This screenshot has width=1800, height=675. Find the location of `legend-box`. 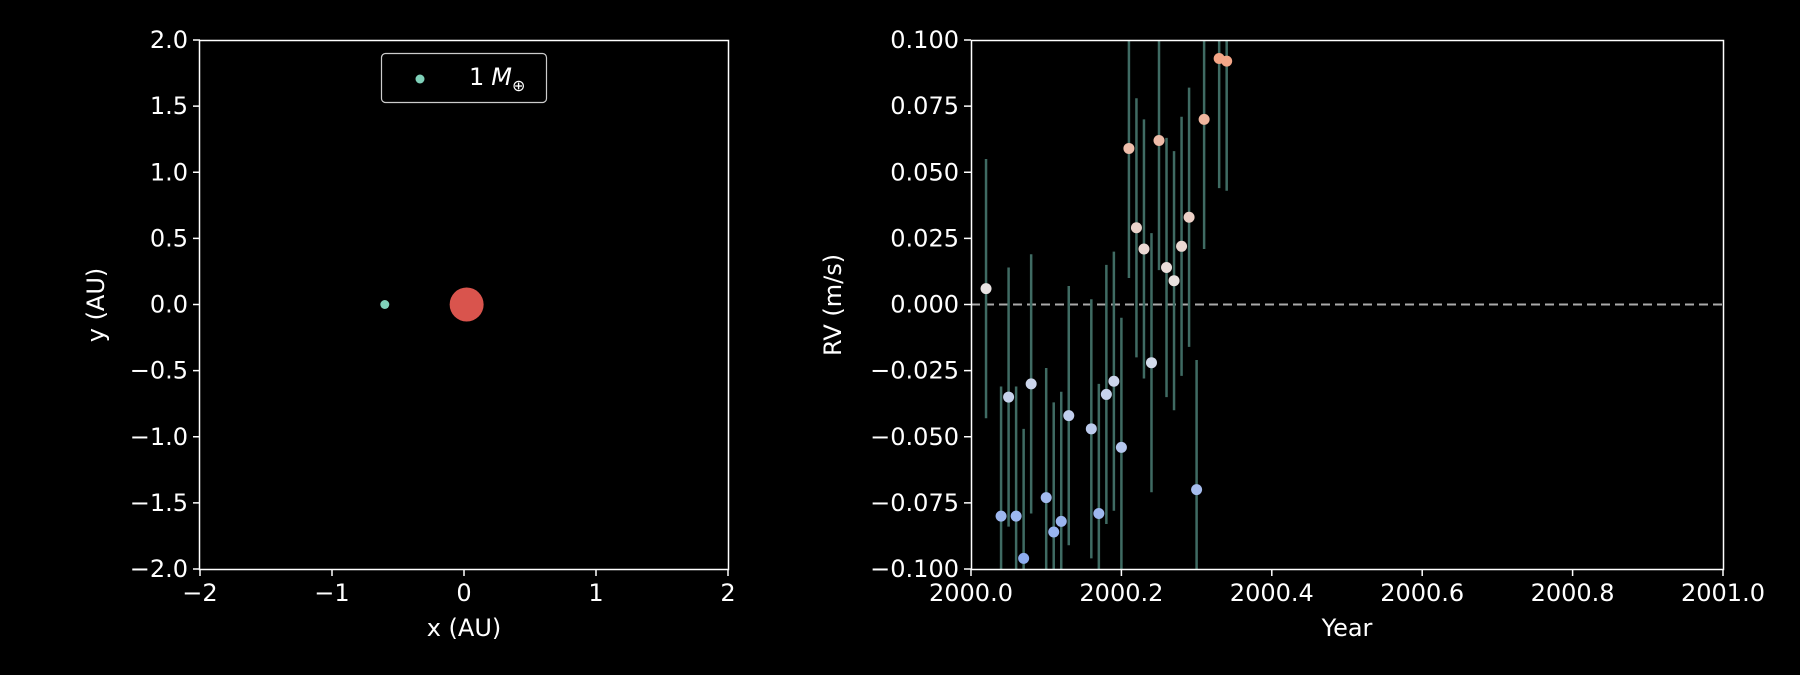

legend-box is located at coordinates (464, 78).